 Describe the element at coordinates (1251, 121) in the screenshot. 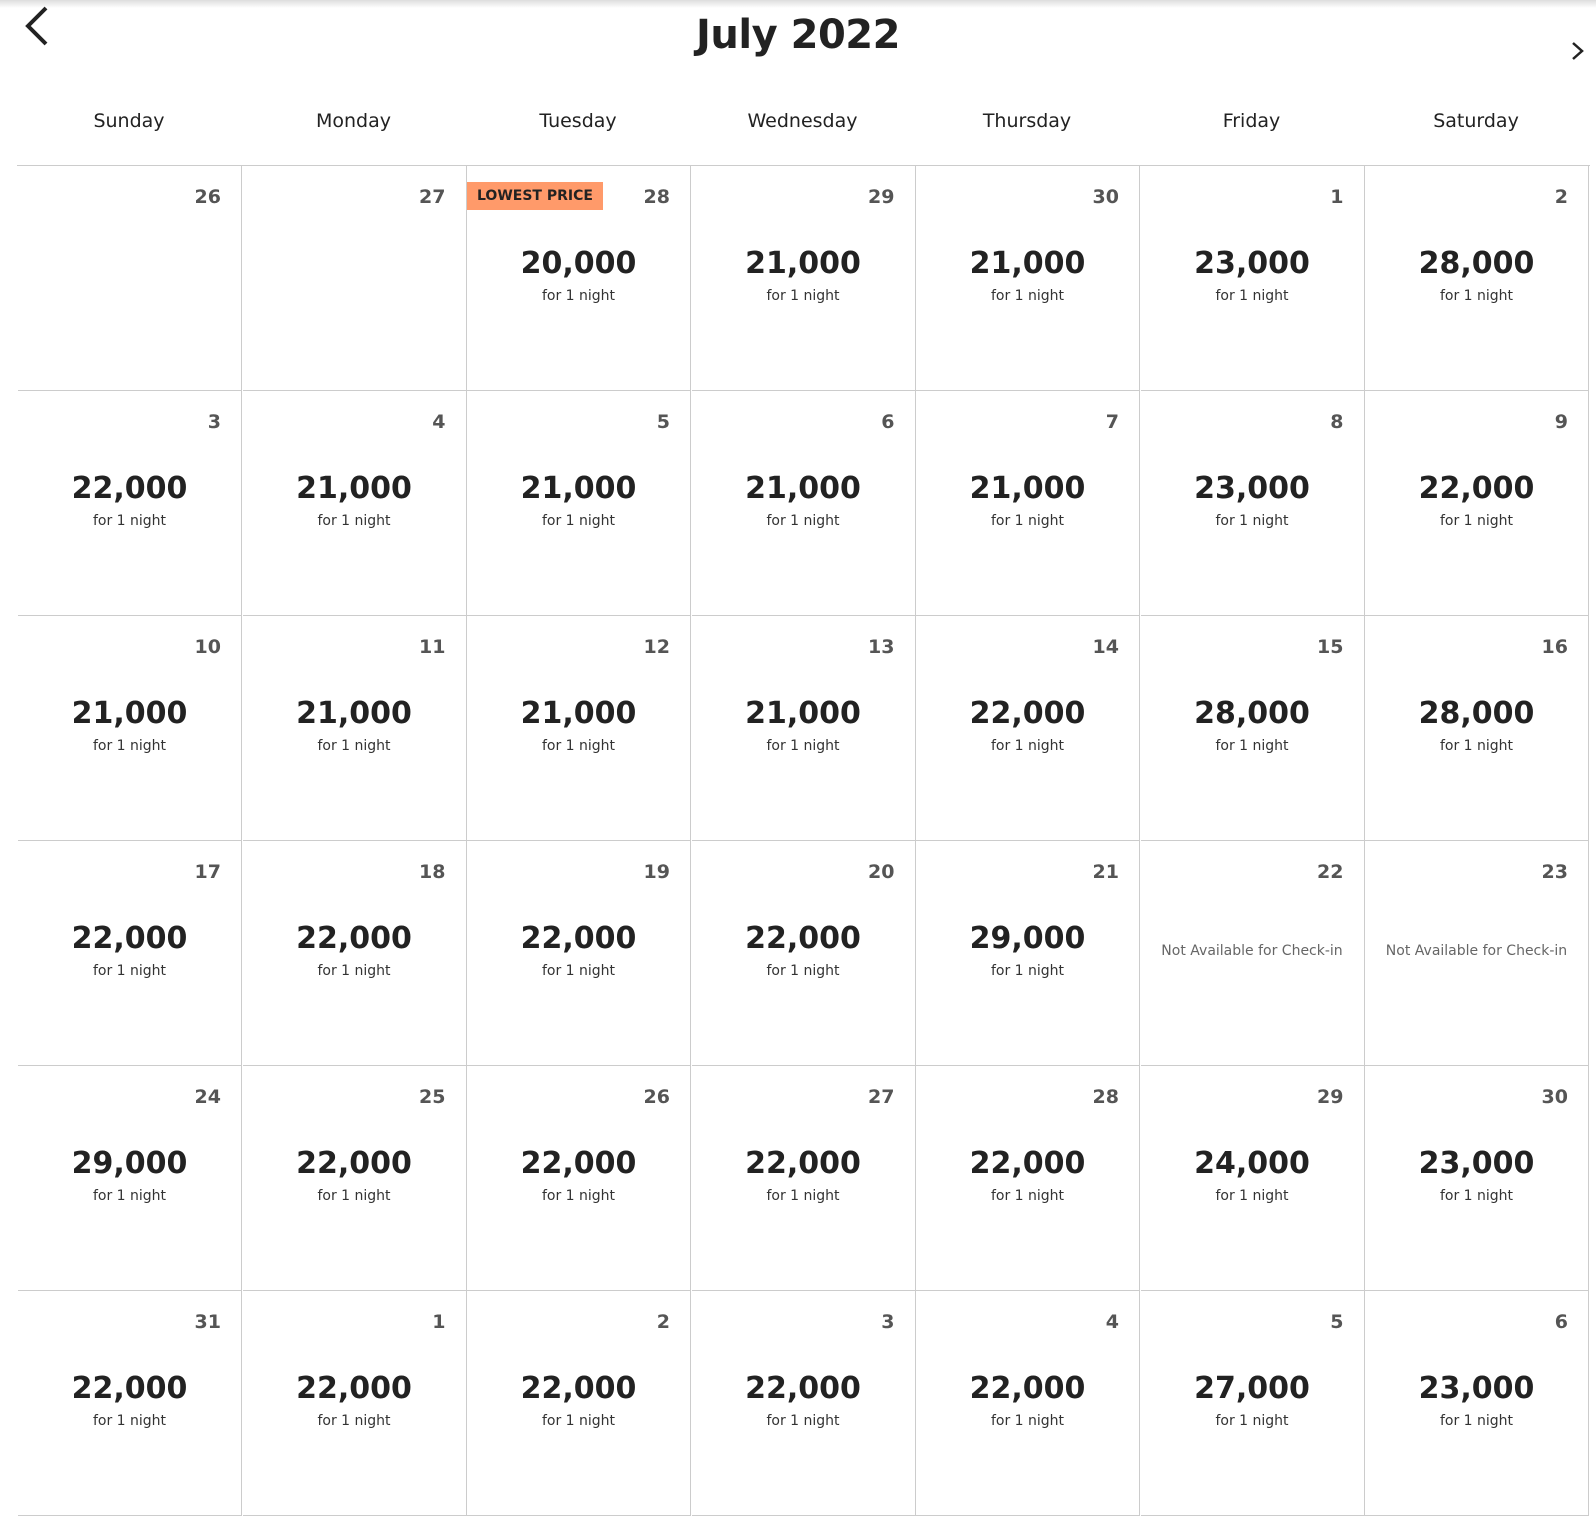

I see `weekday-label: Friday` at that location.